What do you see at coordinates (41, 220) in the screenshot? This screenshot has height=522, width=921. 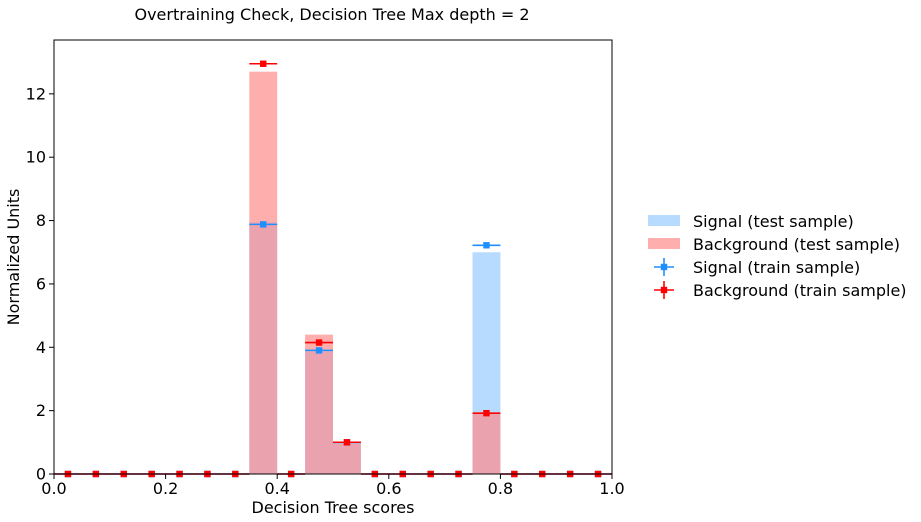 I see `y-tick-label: 8` at bounding box center [41, 220].